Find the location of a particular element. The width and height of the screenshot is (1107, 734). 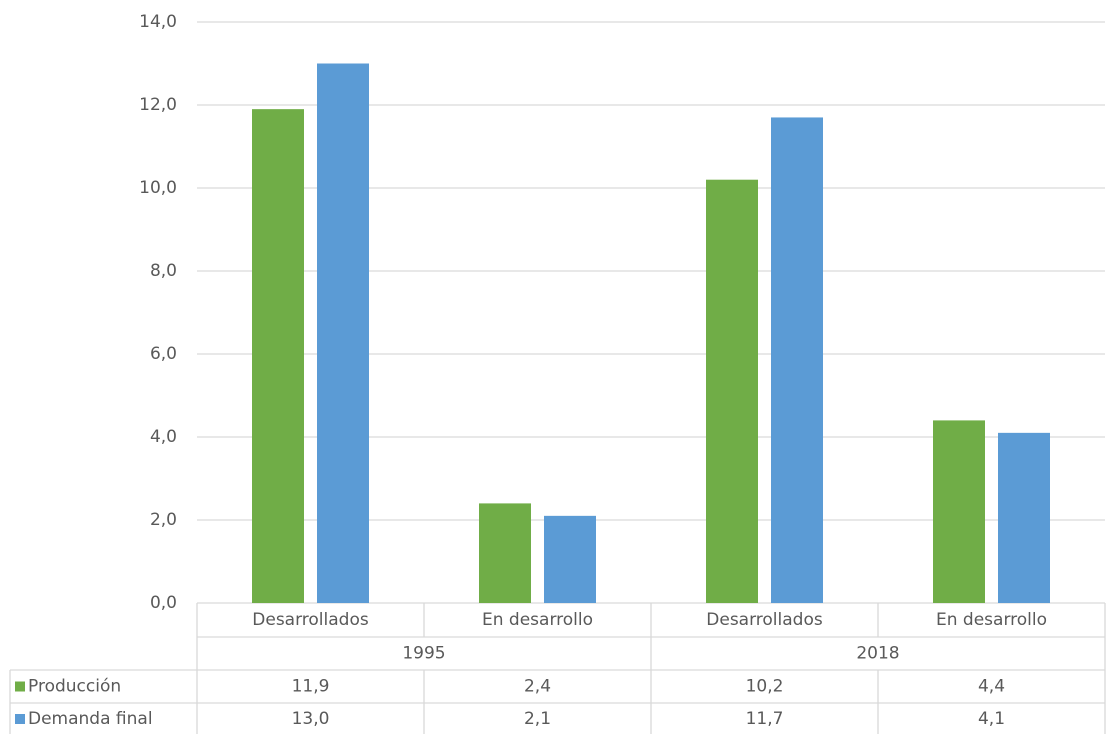

legend-label: Demanda final is located at coordinates (90, 719).